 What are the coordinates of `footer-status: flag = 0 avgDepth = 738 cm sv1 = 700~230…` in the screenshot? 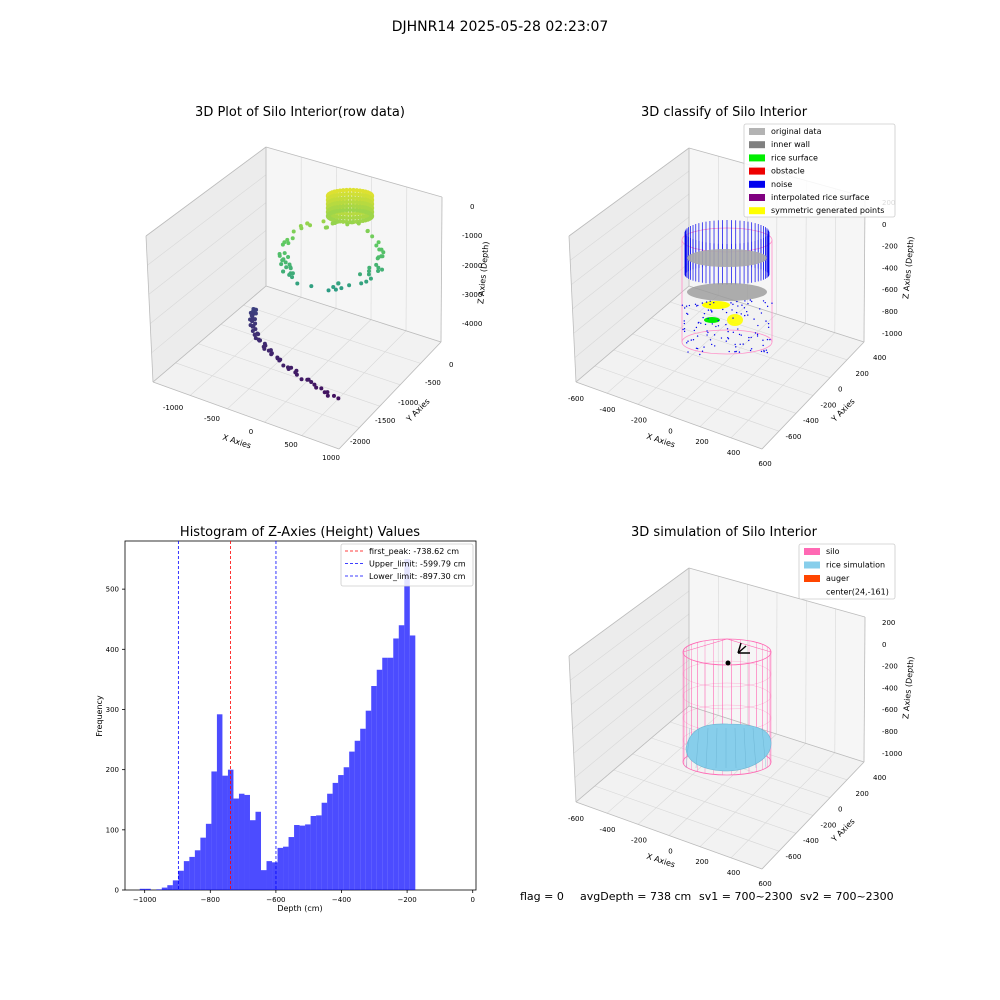 It's located at (707, 896).